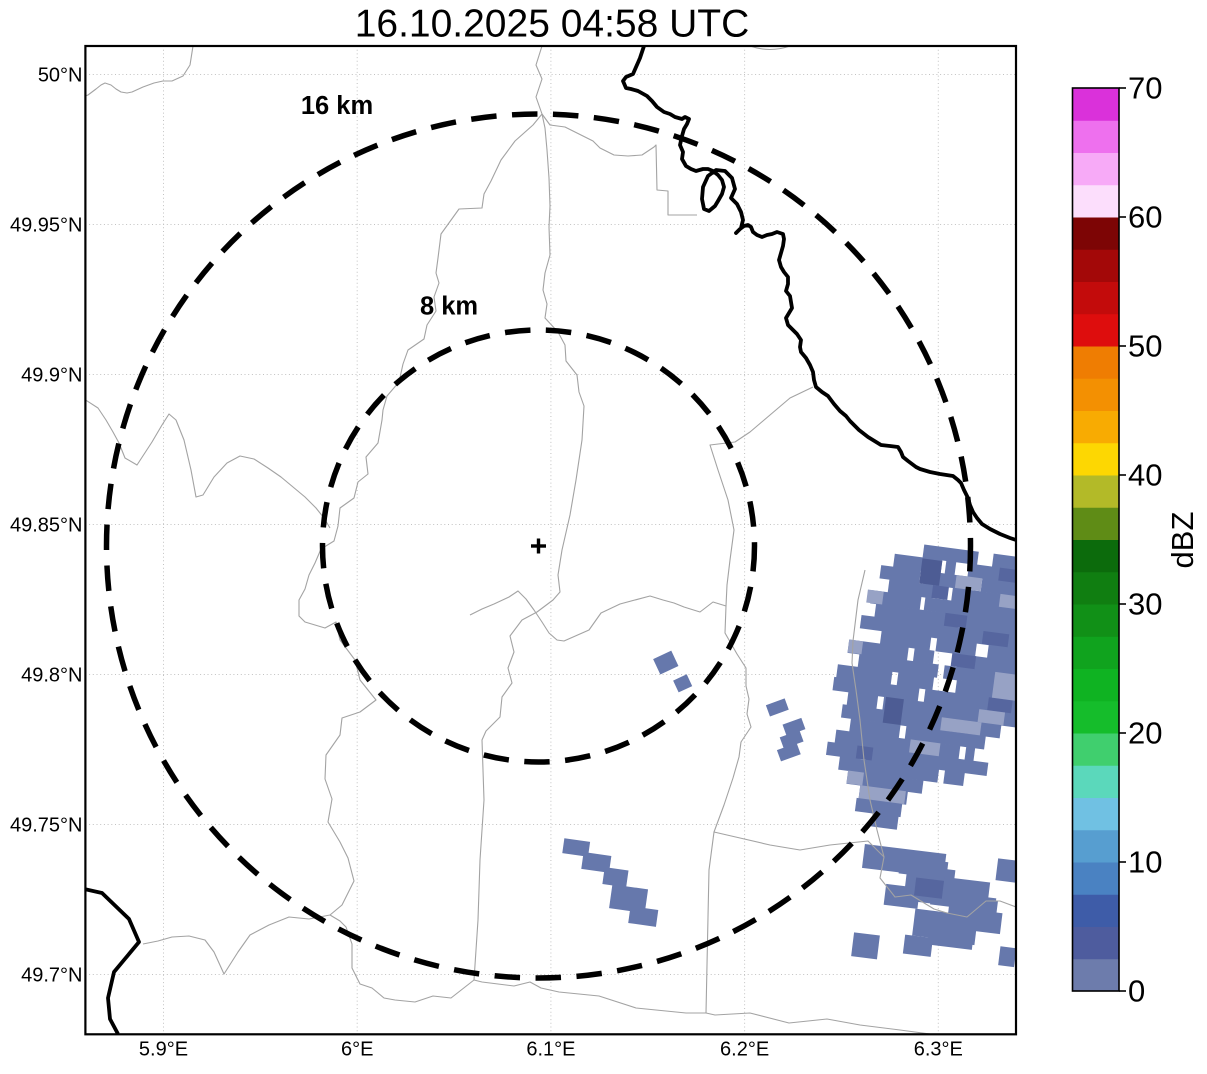 The height and width of the screenshot is (1074, 1207). What do you see at coordinates (550, 1050) in the screenshot?
I see `svg-text: 6.1°E` at bounding box center [550, 1050].